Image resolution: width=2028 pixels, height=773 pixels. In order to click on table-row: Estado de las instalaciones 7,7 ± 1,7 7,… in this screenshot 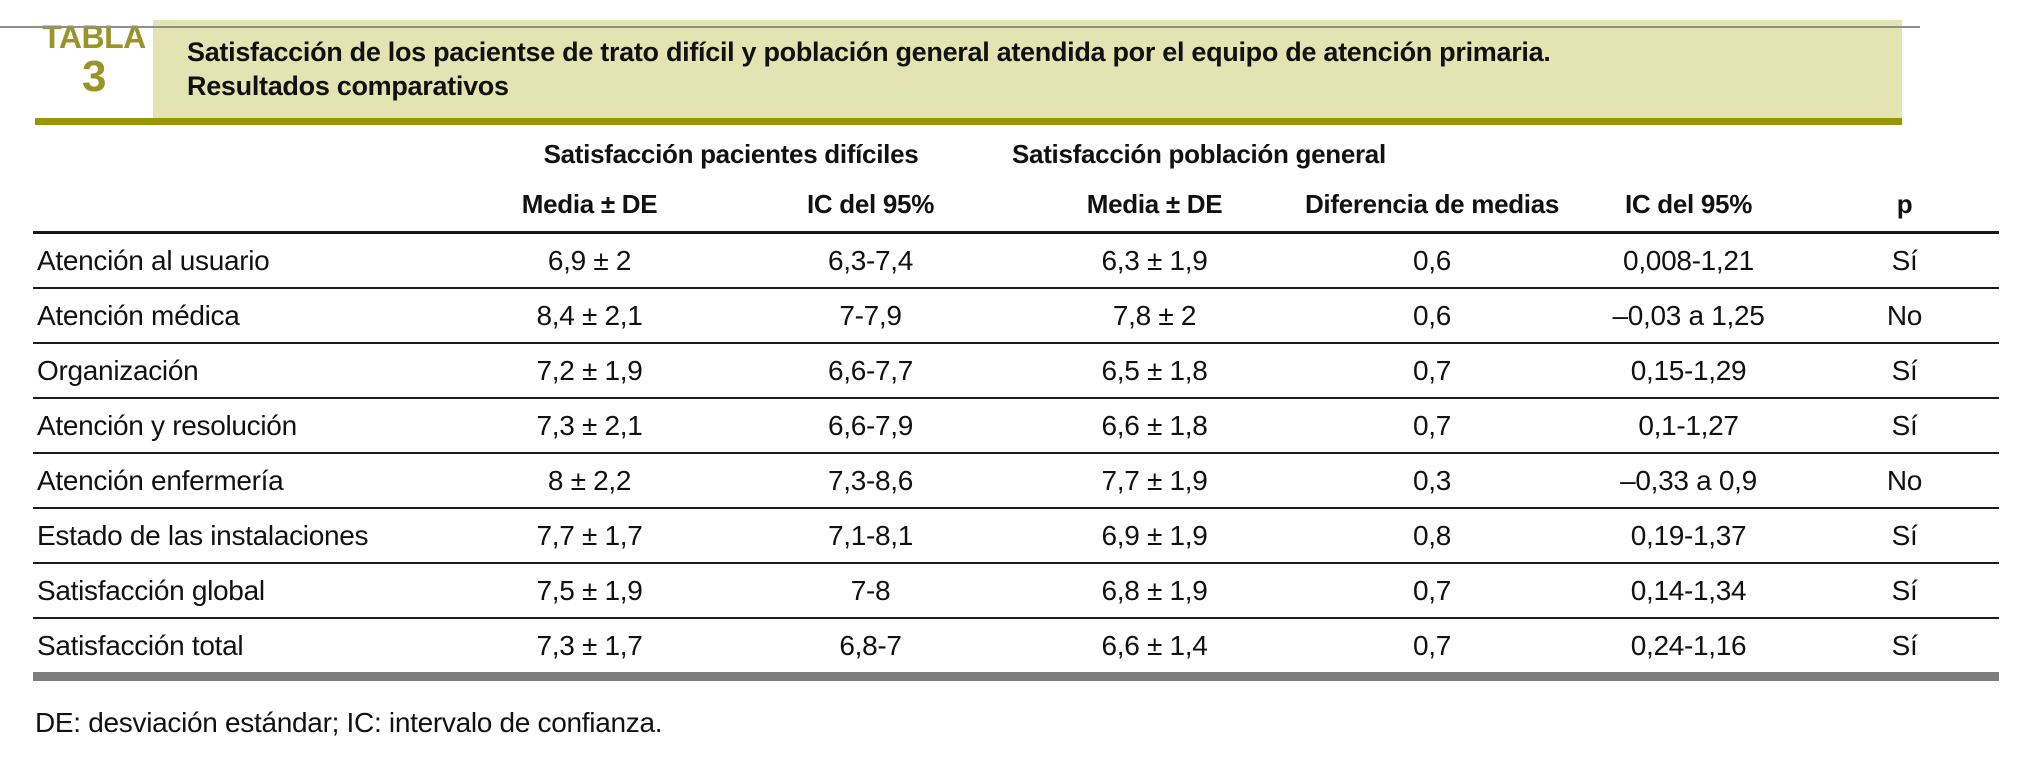, I will do `click(1016, 536)`.